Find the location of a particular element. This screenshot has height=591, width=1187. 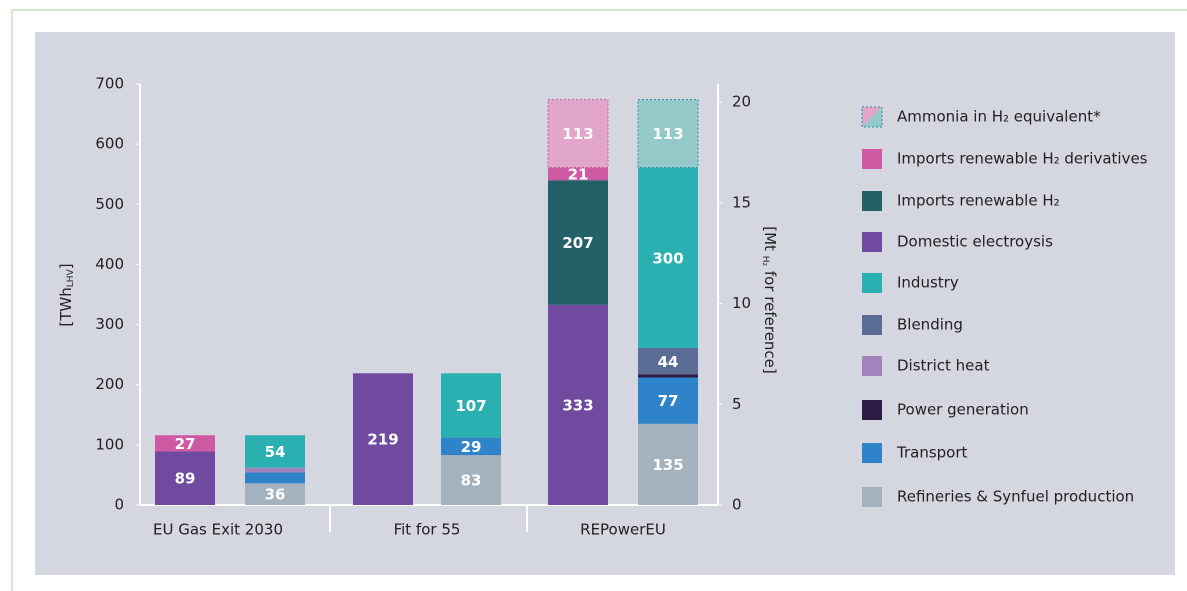

value-label: 27 is located at coordinates (185, 444).